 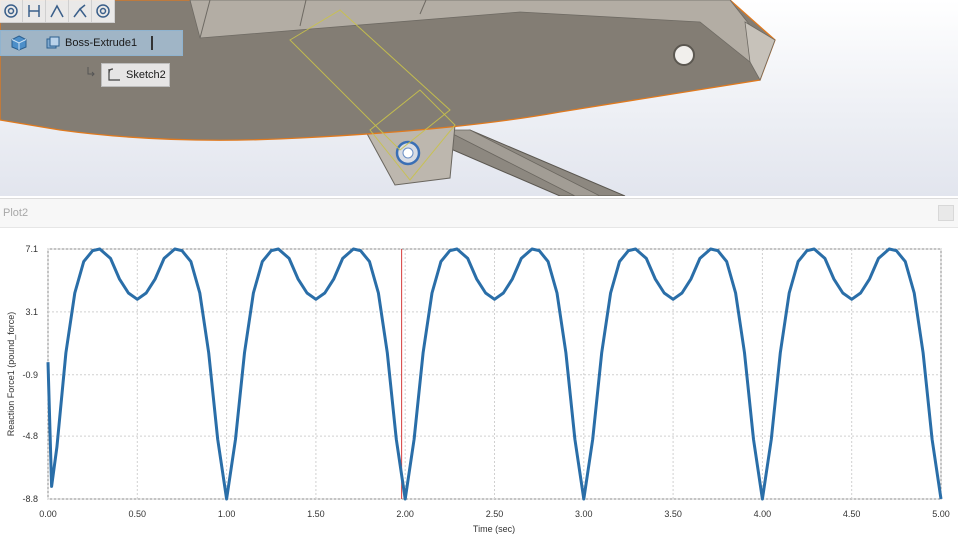 What do you see at coordinates (852, 514) in the screenshot?
I see `x-tick-label: 4.50` at bounding box center [852, 514].